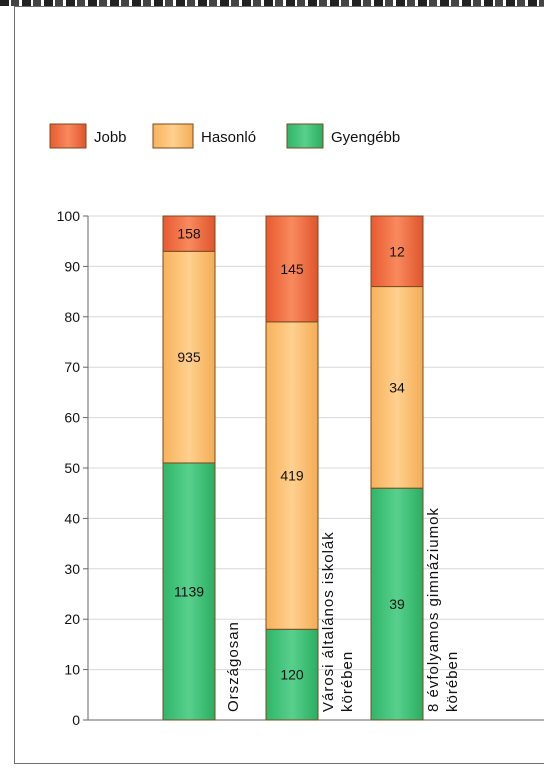 The height and width of the screenshot is (776, 544). Describe the element at coordinates (305, 136) in the screenshot. I see `legend-swatch-gyengebb` at that location.